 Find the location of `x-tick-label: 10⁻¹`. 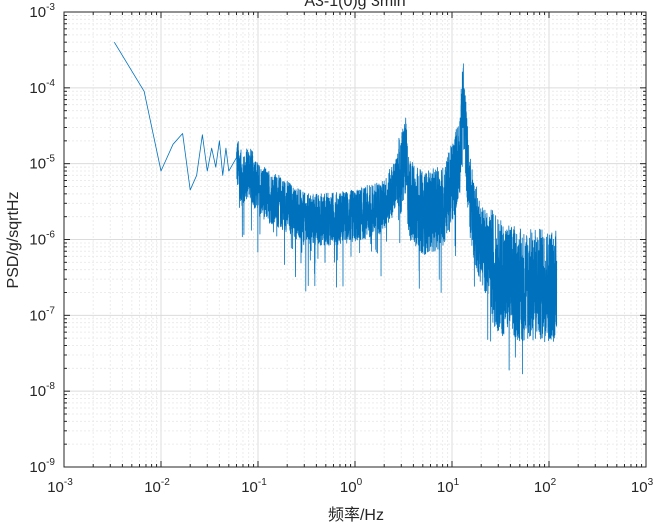

x-tick-label: 10⁻¹ is located at coordinates (254, 486).